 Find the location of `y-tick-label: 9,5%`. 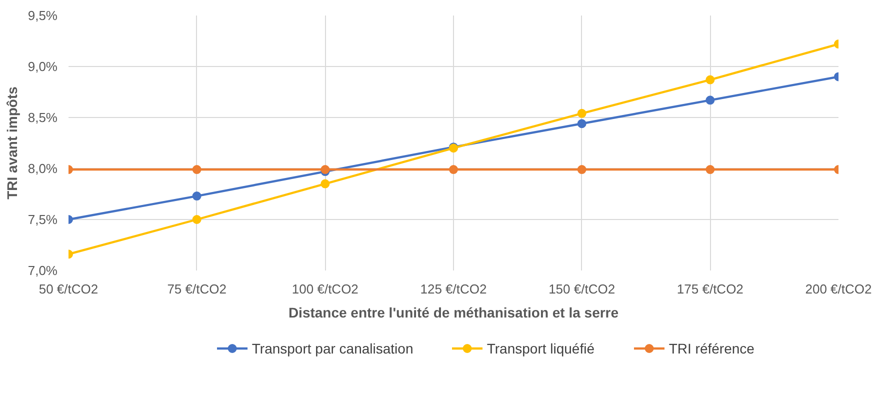

y-tick-label: 9,5% is located at coordinates (43, 15).